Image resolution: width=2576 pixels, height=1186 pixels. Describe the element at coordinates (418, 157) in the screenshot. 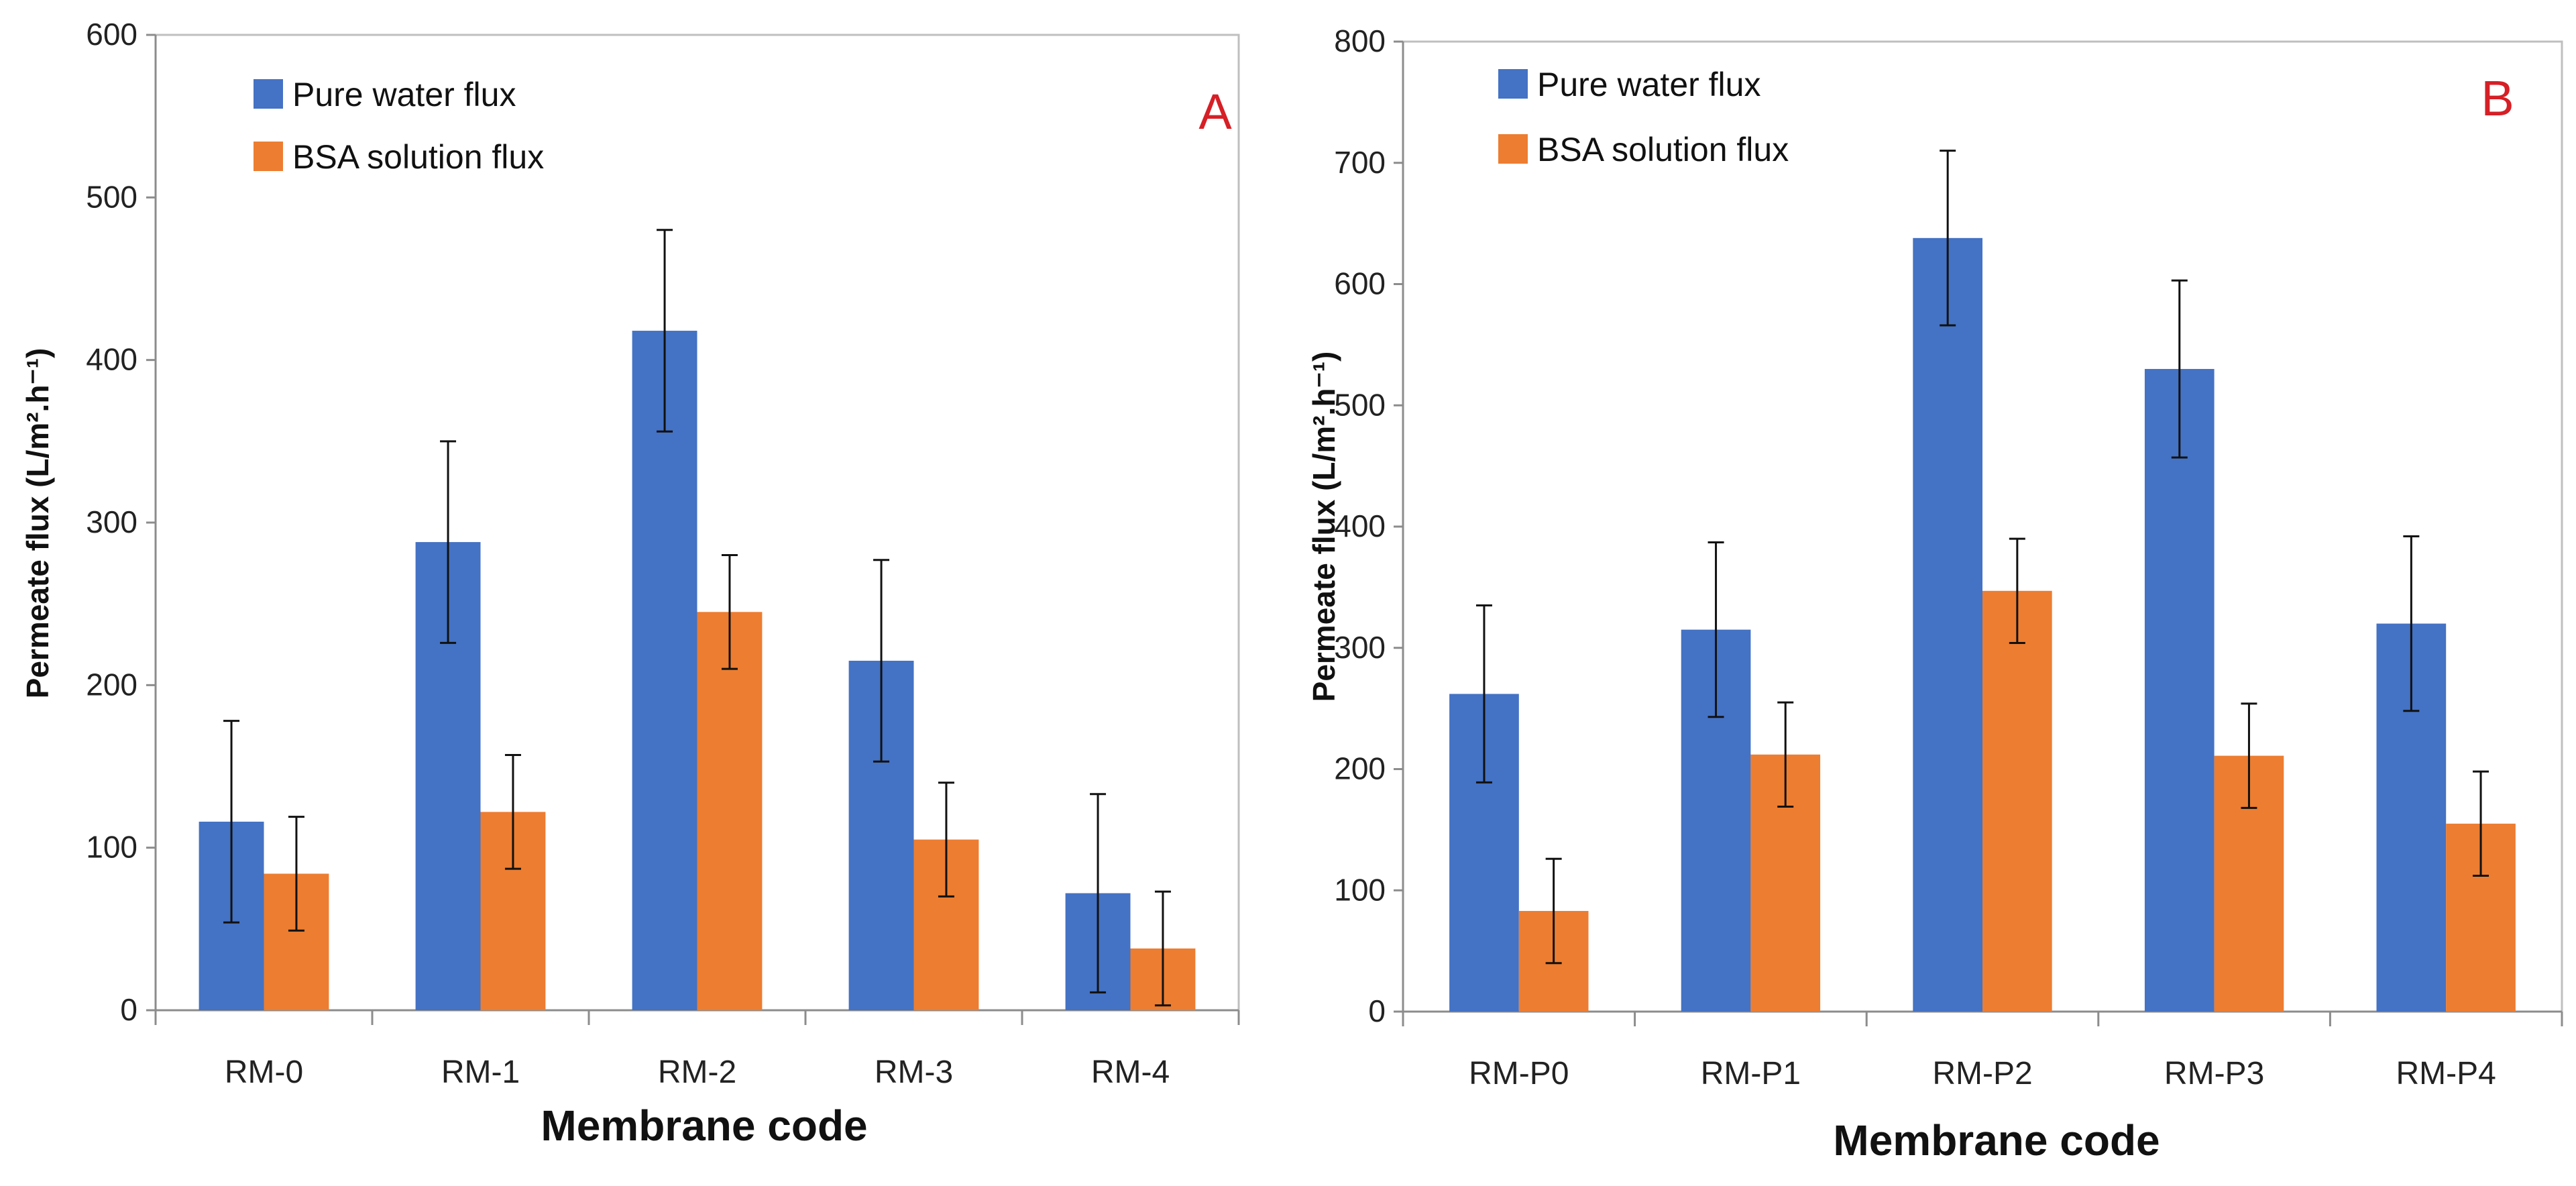

I see `chart-a-legend-label-bsa-solution-flux: BSA solution flux` at that location.